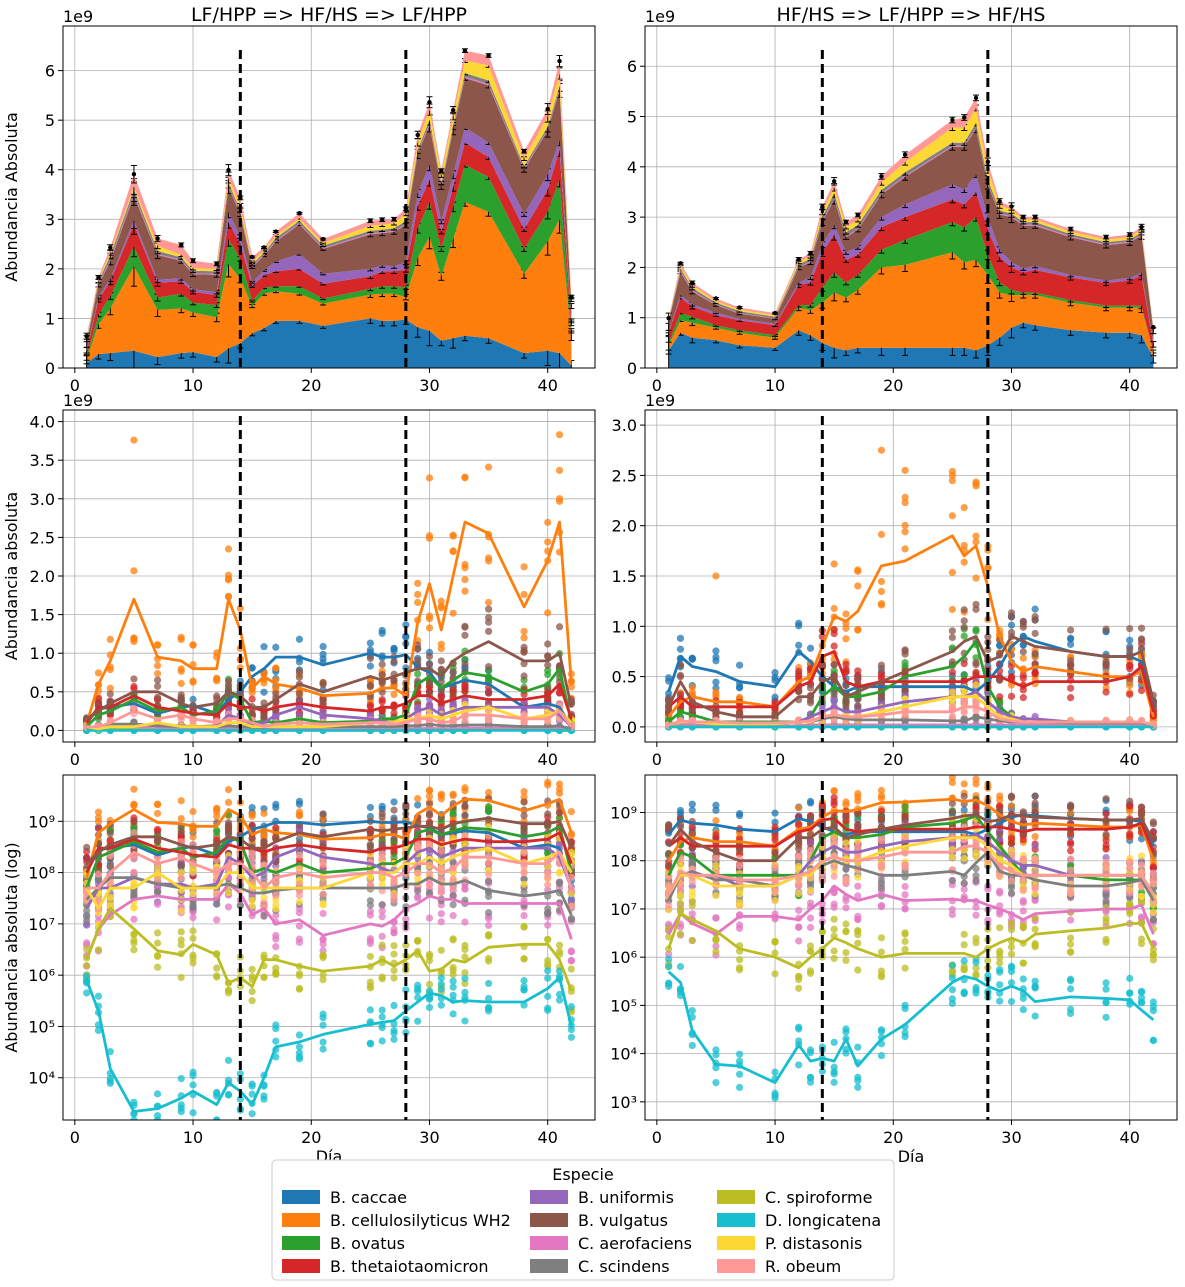  What do you see at coordinates (50, 368) in the screenshot?
I see `y-tick-label: 0` at bounding box center [50, 368].